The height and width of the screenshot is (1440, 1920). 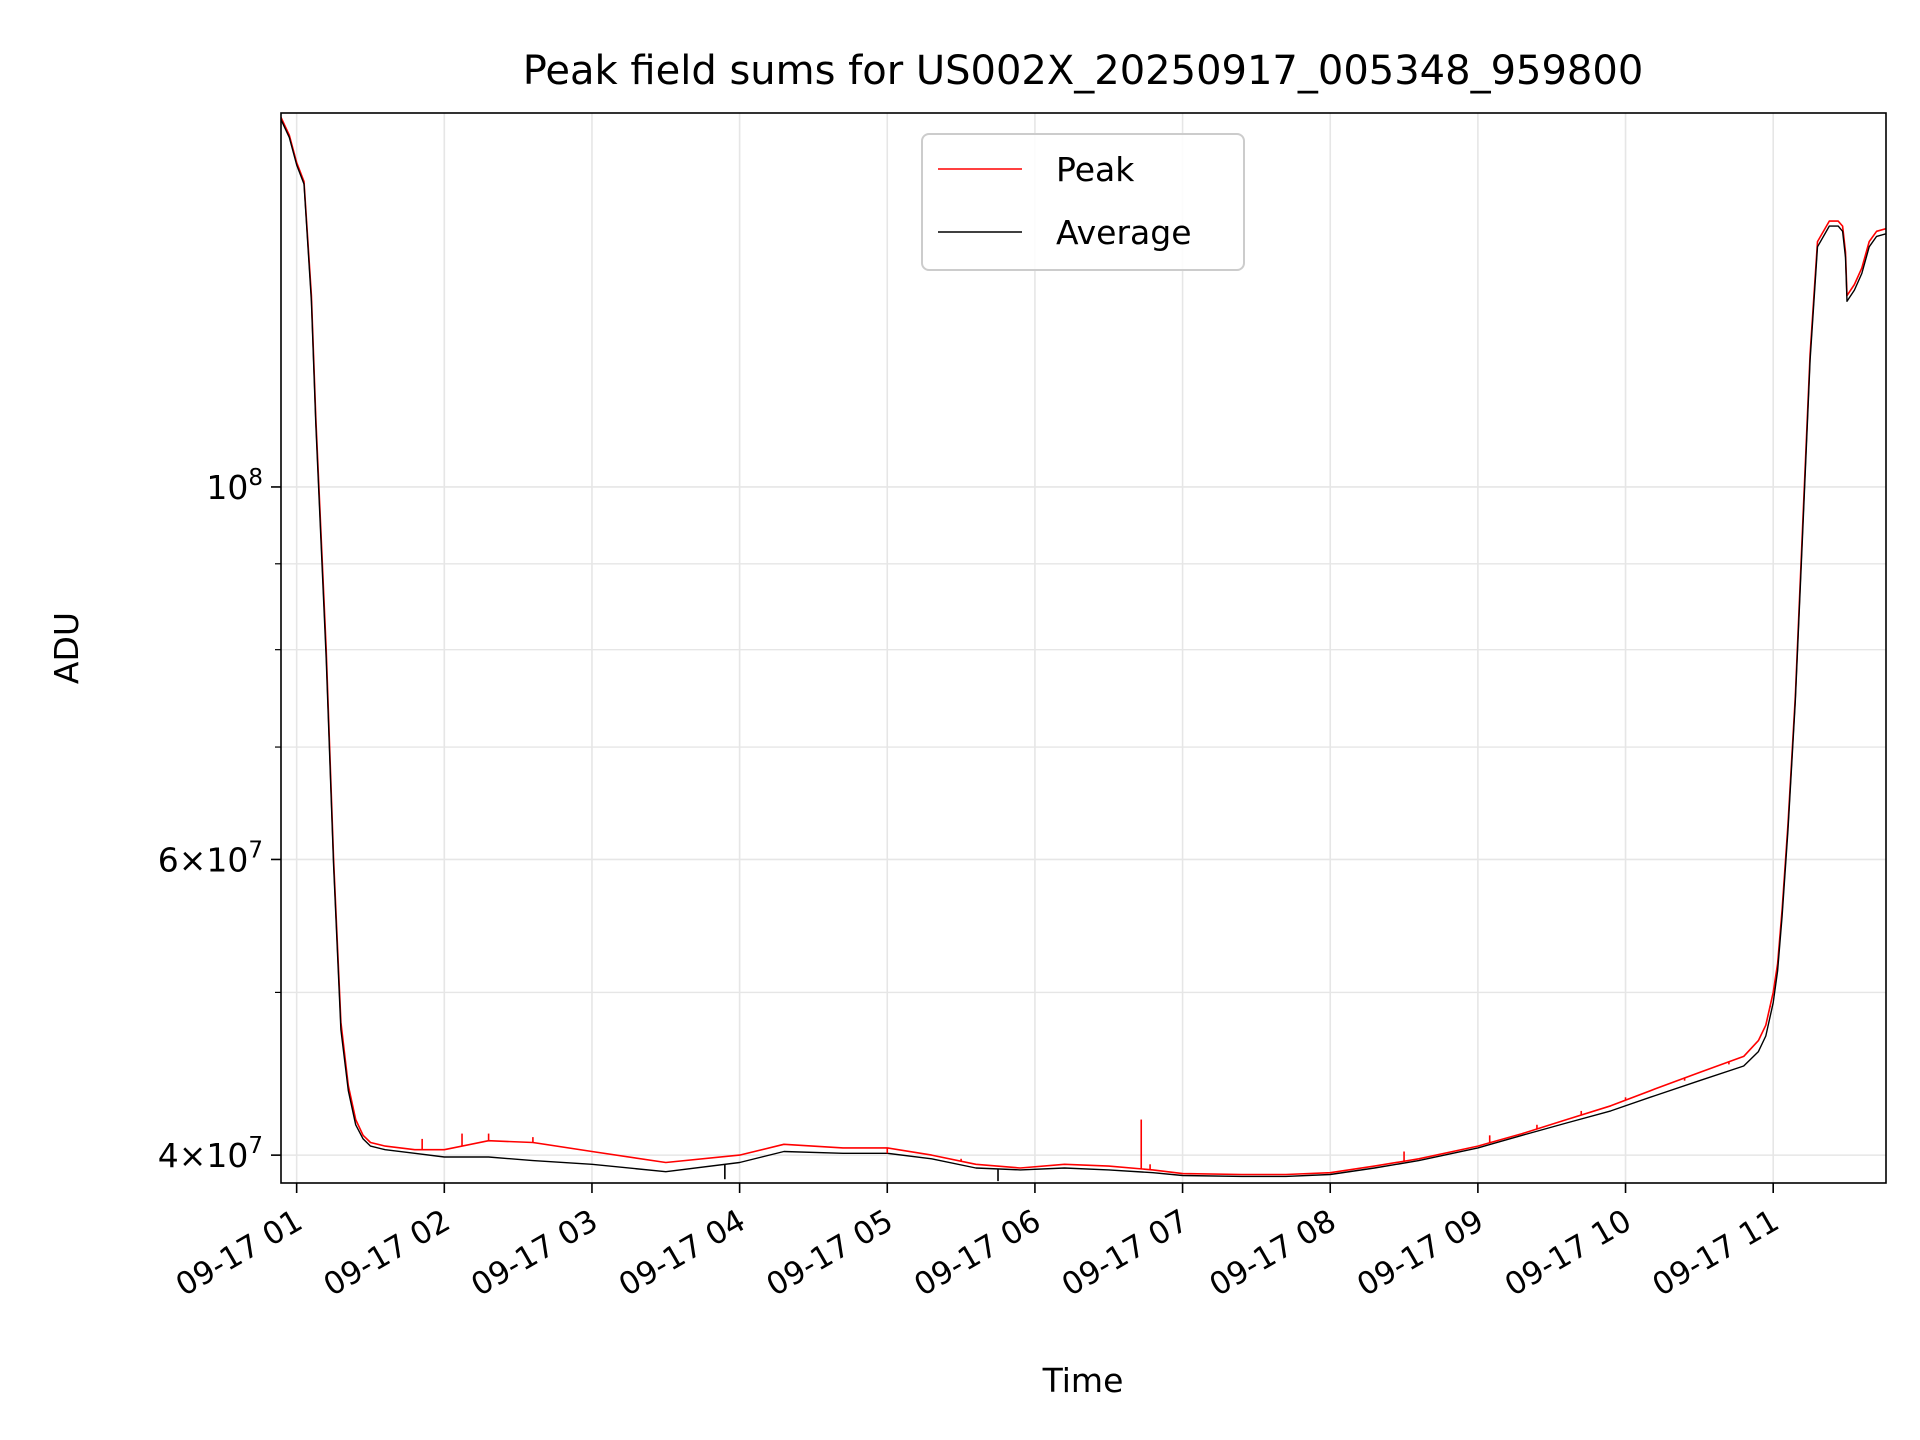 I want to click on y-tick-label: 108, so click(x=234, y=486).